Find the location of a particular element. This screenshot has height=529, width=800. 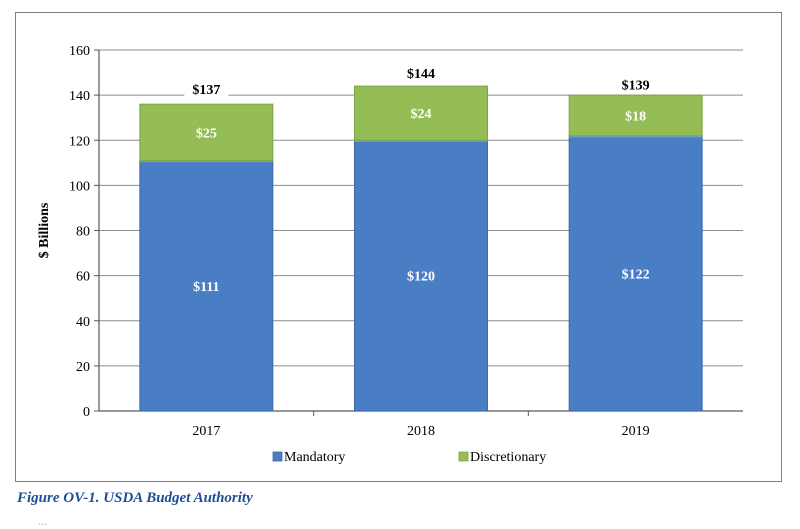

figure-caption: Figure OV-1. USDA Budget Authority is located at coordinates (135, 498).